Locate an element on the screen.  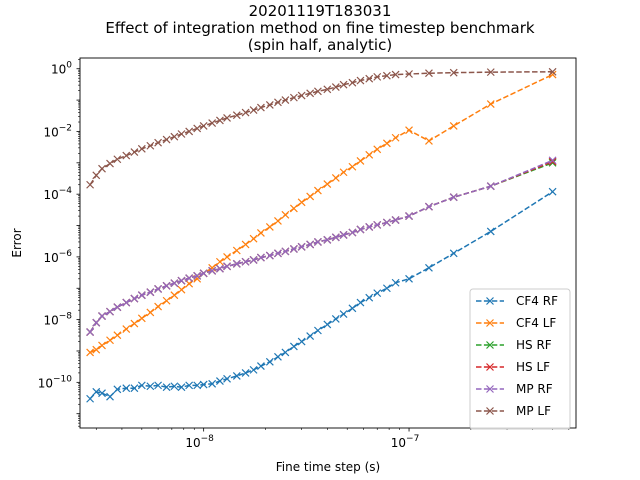
legend-item: MP RF is located at coordinates (514, 389).